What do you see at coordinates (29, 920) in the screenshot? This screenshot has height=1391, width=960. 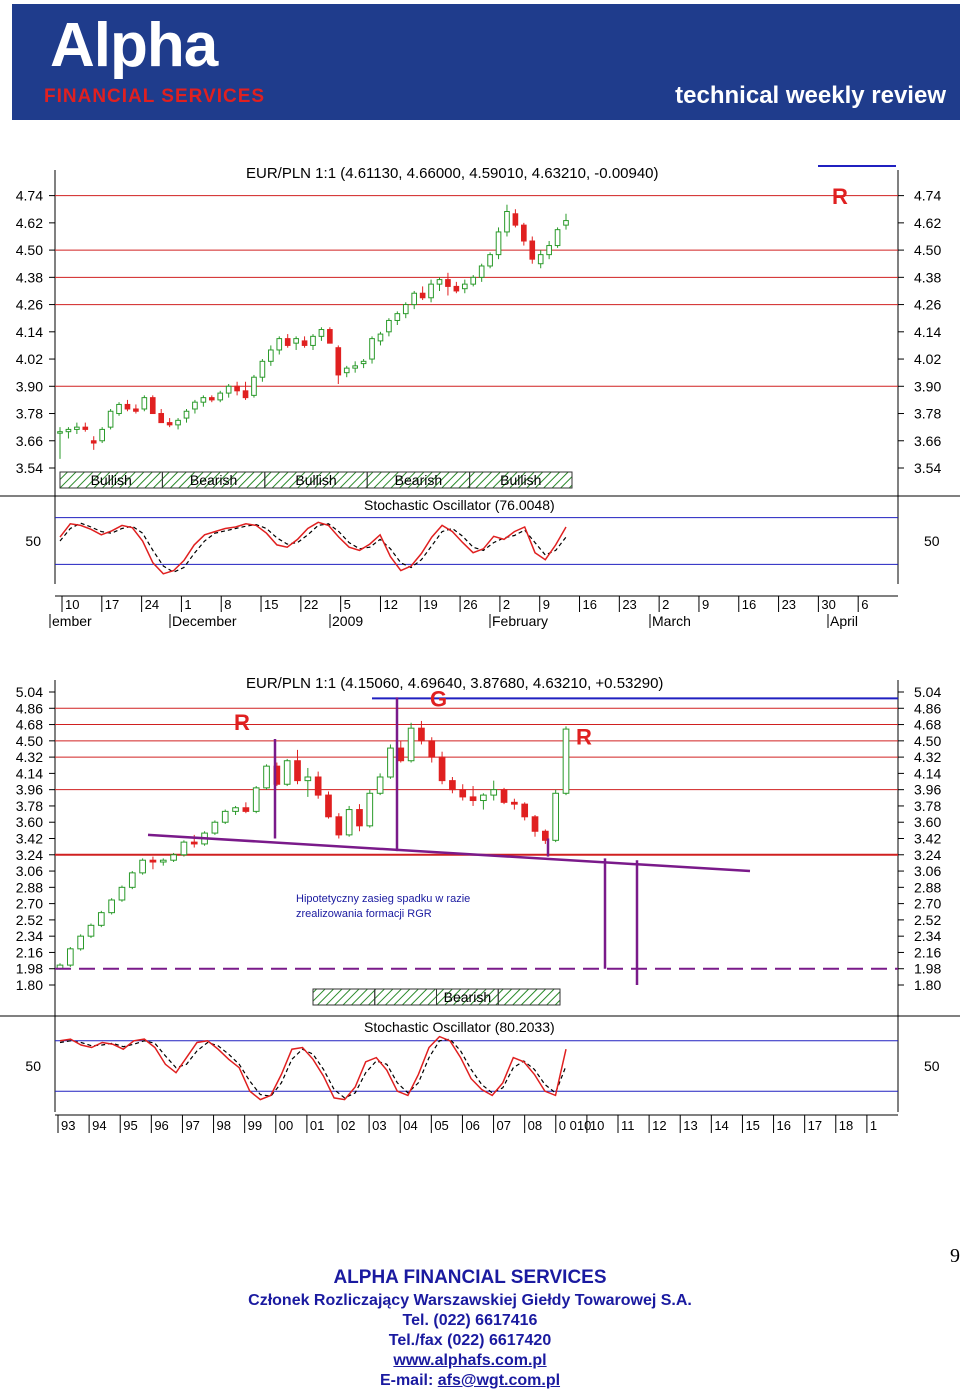 I see `c2-ytick-left-14: 2.52` at bounding box center [29, 920].